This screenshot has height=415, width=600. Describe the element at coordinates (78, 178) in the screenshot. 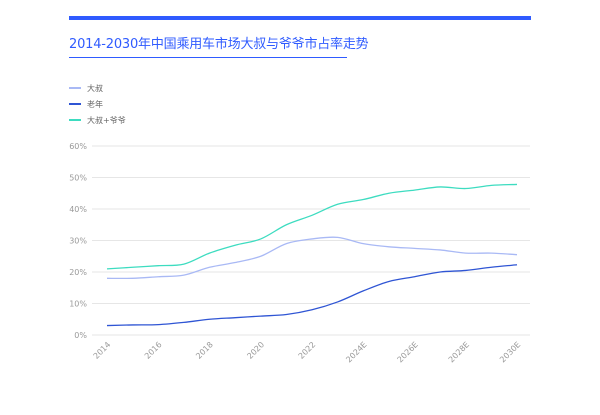

I see `y-tick-label-5: 50%` at that location.